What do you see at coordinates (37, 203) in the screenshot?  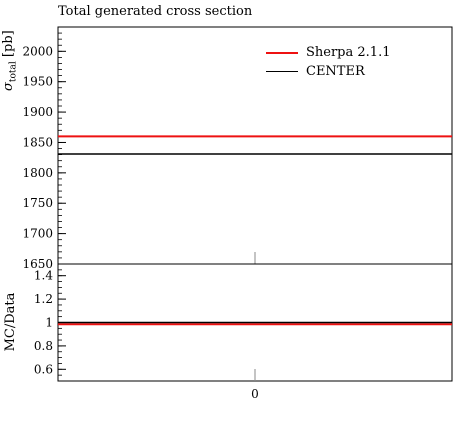 I see `main-tick-label: 1750` at bounding box center [37, 203].